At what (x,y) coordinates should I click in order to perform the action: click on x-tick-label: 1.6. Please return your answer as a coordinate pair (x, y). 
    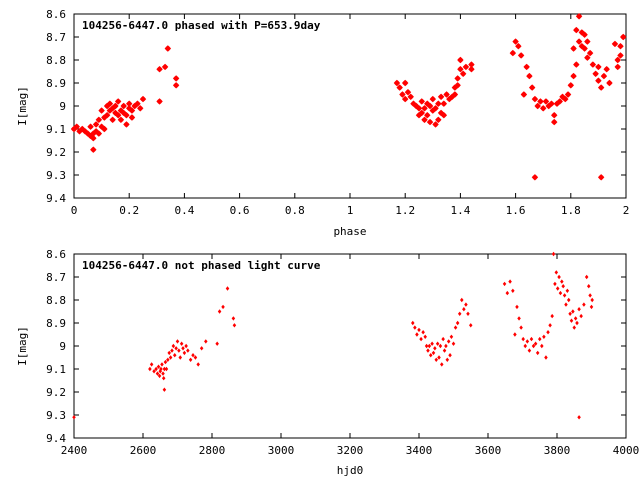
    Looking at the image, I should click on (516, 210).